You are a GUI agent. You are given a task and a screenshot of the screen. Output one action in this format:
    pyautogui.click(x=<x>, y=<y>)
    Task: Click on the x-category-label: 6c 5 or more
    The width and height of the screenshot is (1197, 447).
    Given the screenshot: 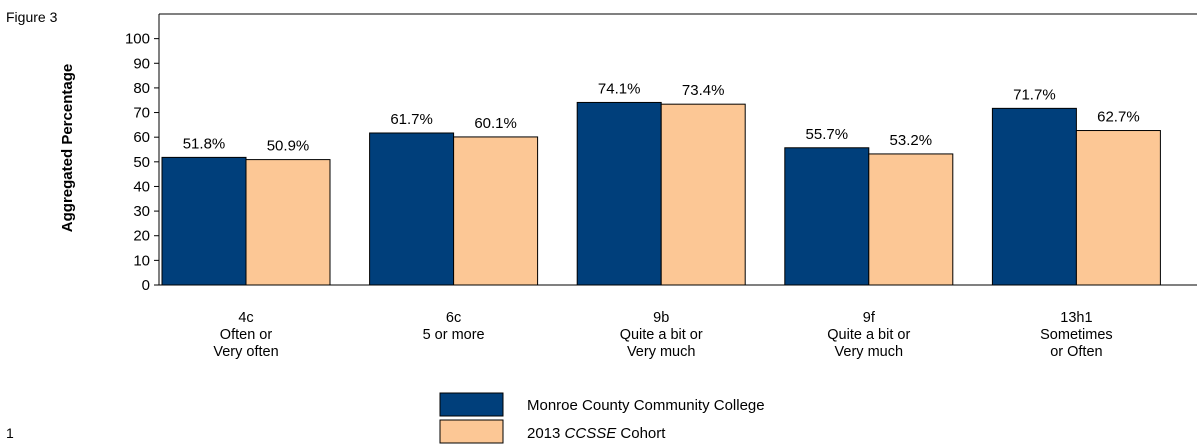 What is the action you would take?
    pyautogui.click(x=454, y=326)
    